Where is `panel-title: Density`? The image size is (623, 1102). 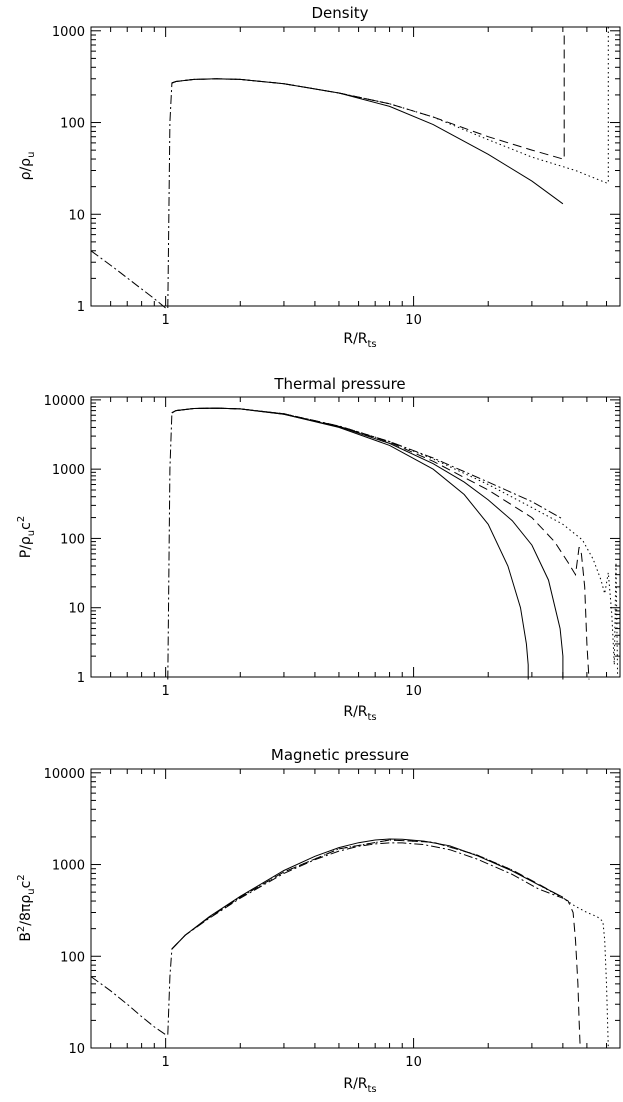 panel-title: Density is located at coordinates (339, 13).